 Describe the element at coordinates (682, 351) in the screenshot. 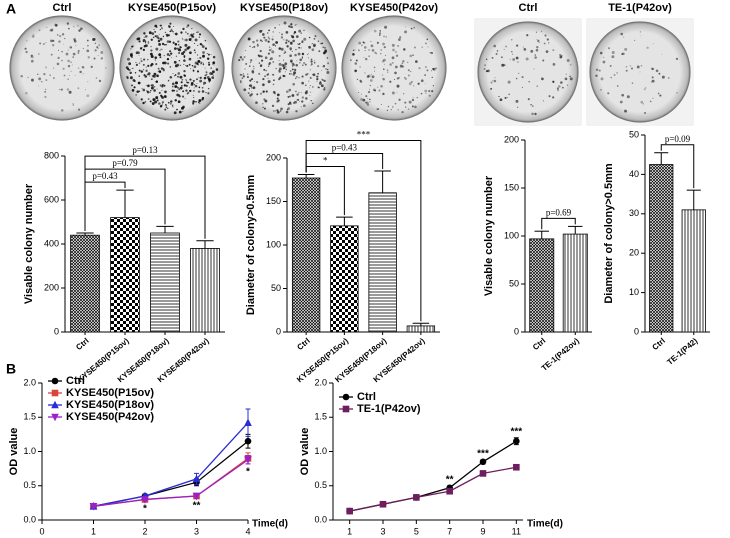

I see `x-tick-label: TE-1(P42)` at that location.